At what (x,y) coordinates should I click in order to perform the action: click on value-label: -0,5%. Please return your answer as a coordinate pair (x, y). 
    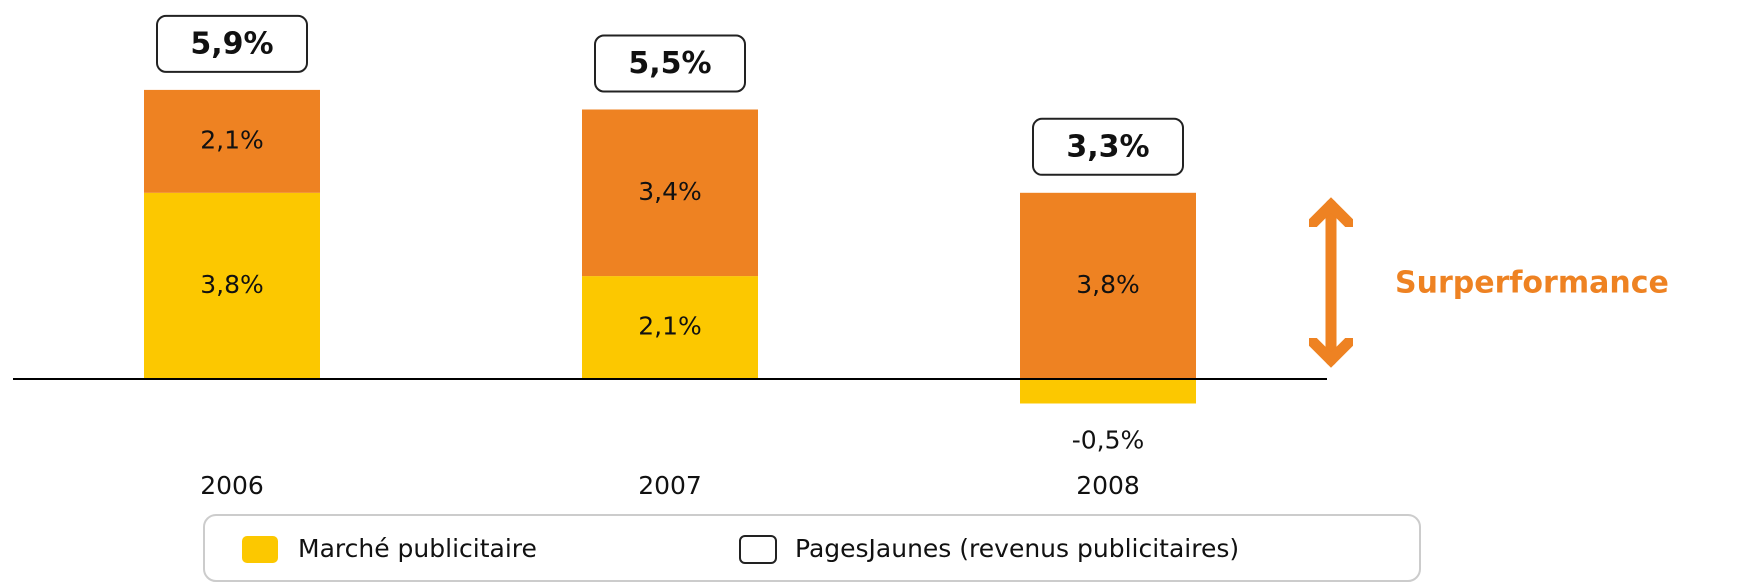
    Looking at the image, I should click on (1108, 440).